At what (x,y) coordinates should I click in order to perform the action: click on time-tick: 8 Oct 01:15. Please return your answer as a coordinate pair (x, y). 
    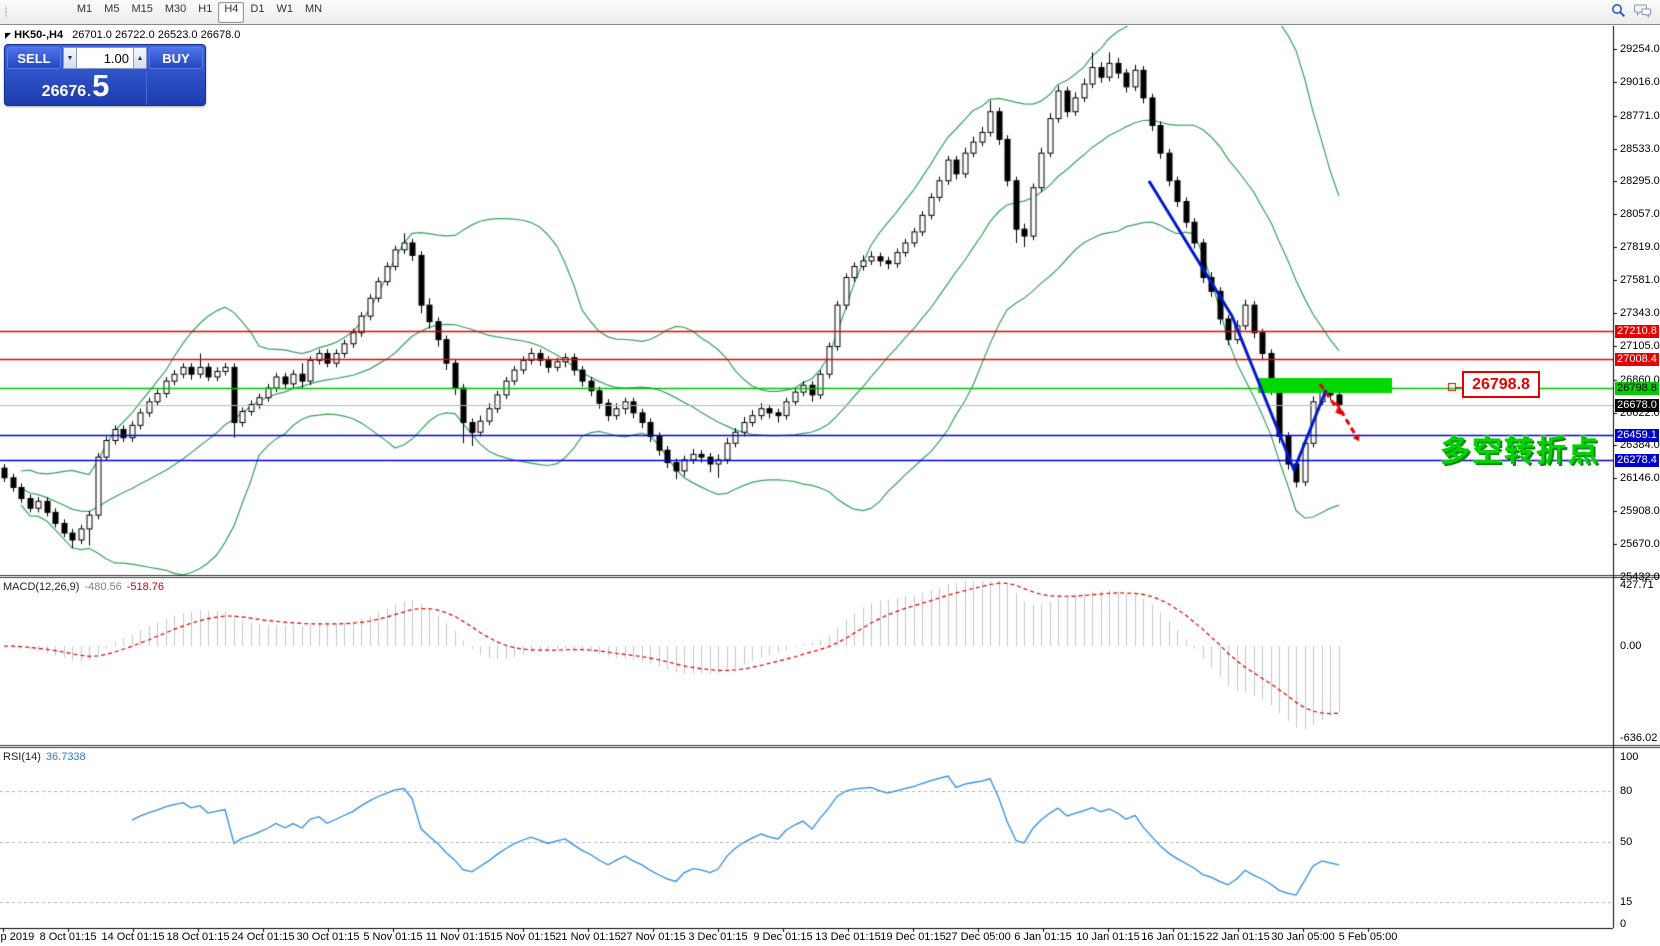
    Looking at the image, I should click on (68, 937).